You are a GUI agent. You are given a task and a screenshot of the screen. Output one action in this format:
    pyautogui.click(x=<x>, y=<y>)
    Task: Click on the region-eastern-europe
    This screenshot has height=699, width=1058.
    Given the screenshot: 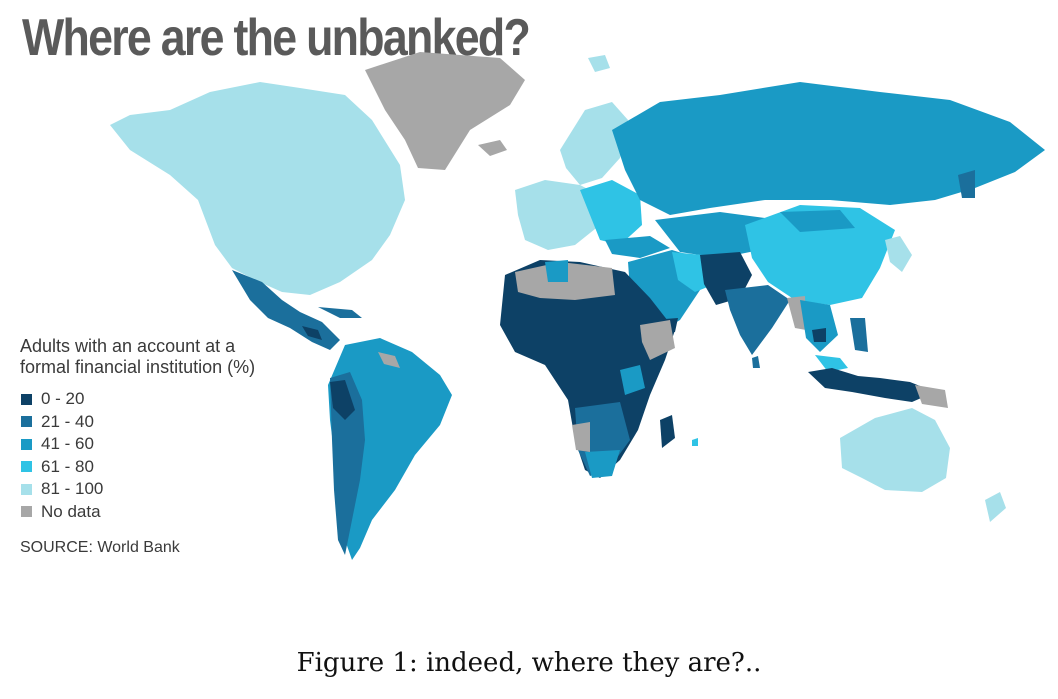 What is the action you would take?
    pyautogui.click(x=611, y=212)
    